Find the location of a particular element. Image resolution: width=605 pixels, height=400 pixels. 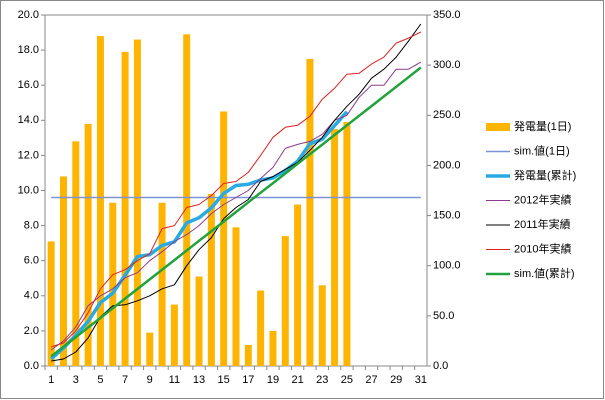

y-tick-label: 12.0 is located at coordinates (28, 155).